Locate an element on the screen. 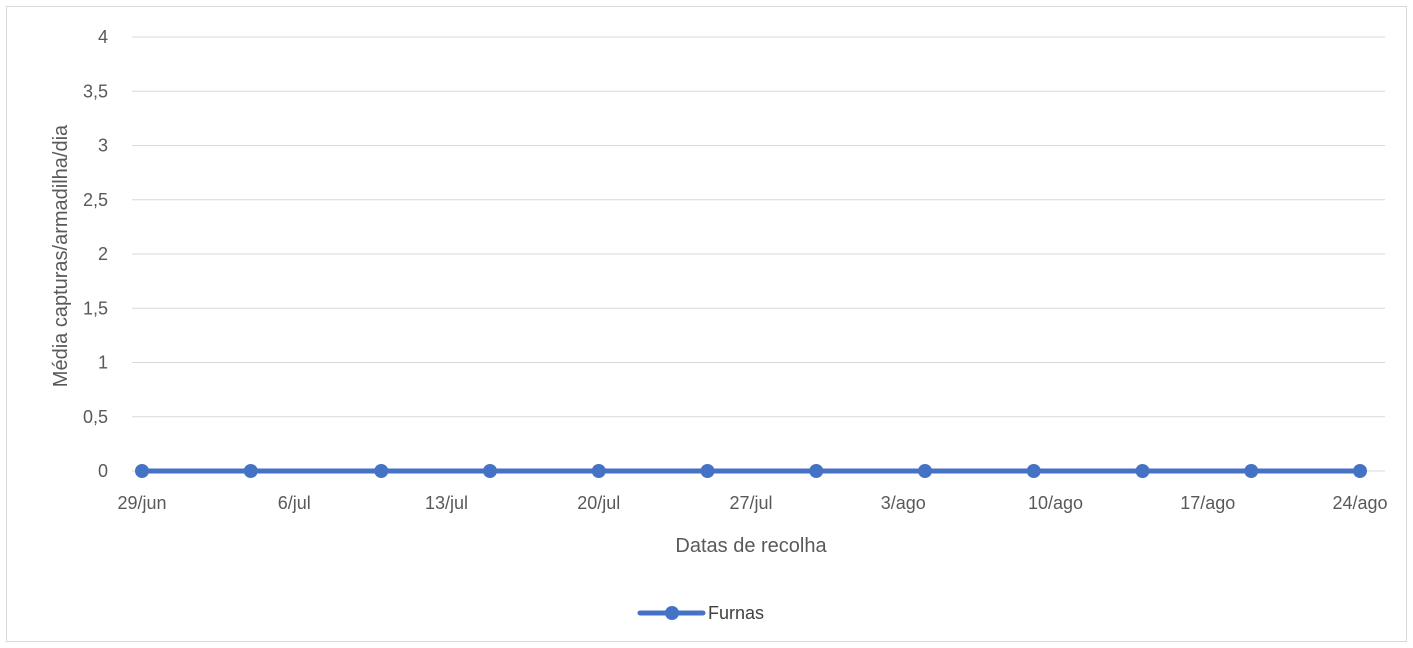 This screenshot has height=648, width=1413. x-tick-label: 6/jul is located at coordinates (294, 503).